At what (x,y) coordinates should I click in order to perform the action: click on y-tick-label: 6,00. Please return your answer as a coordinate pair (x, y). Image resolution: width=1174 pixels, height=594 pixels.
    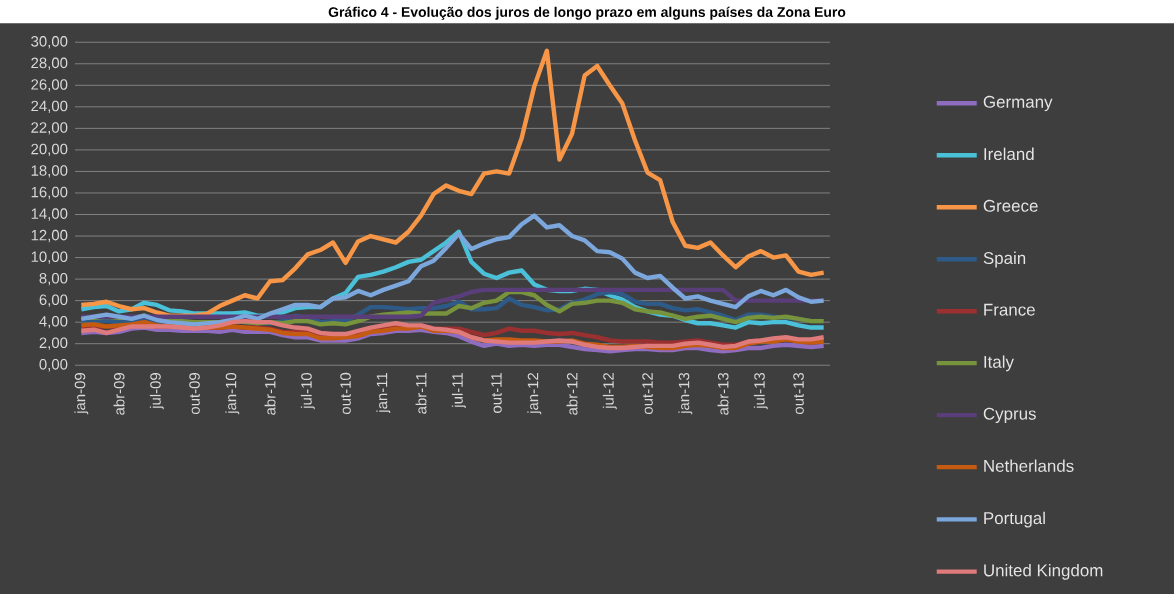
    Looking at the image, I should click on (53, 300).